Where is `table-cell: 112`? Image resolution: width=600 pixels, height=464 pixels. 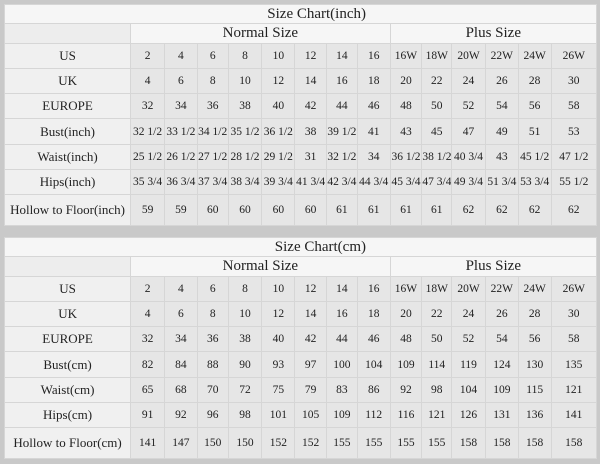 table-cell: 112 is located at coordinates (373, 415).